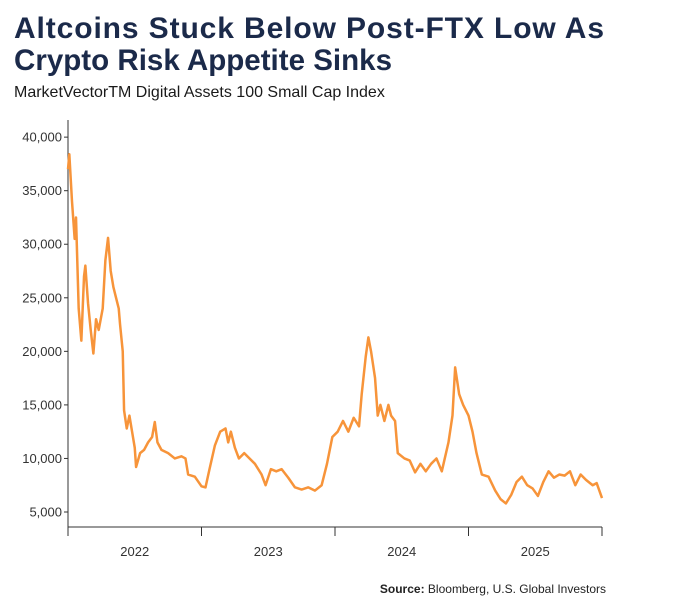 The image size is (673, 607). I want to click on title-line-2: Crypto Risk Appetite Sinks, so click(203, 60).